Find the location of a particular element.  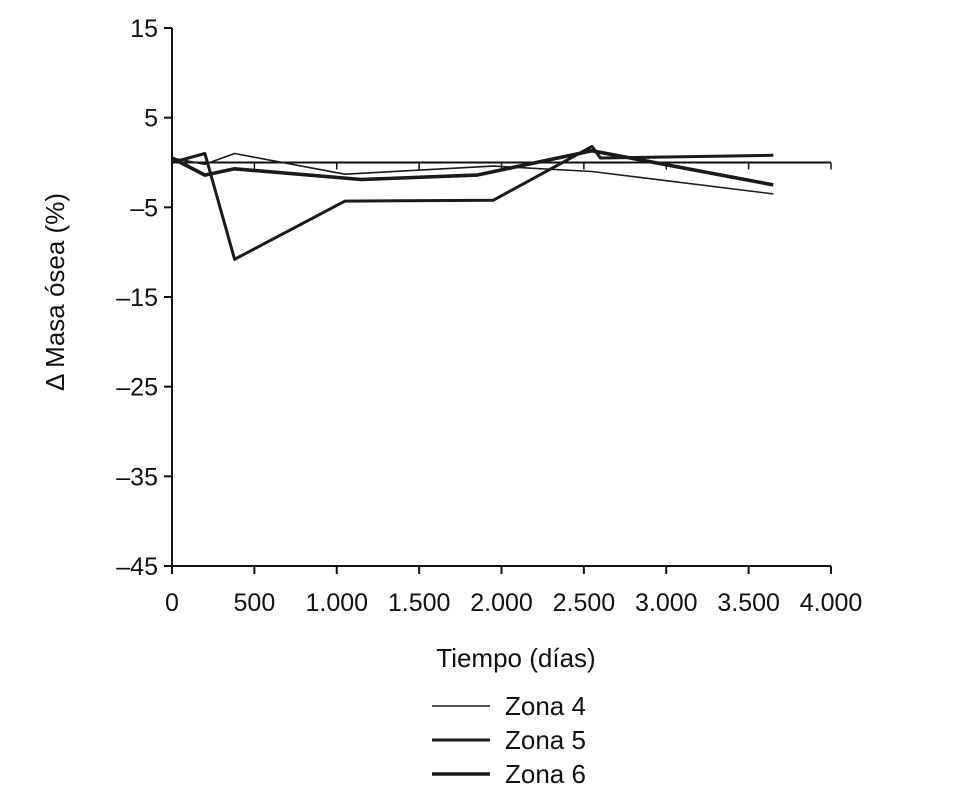

x-tick-label: 1.500 is located at coordinates (419, 603).